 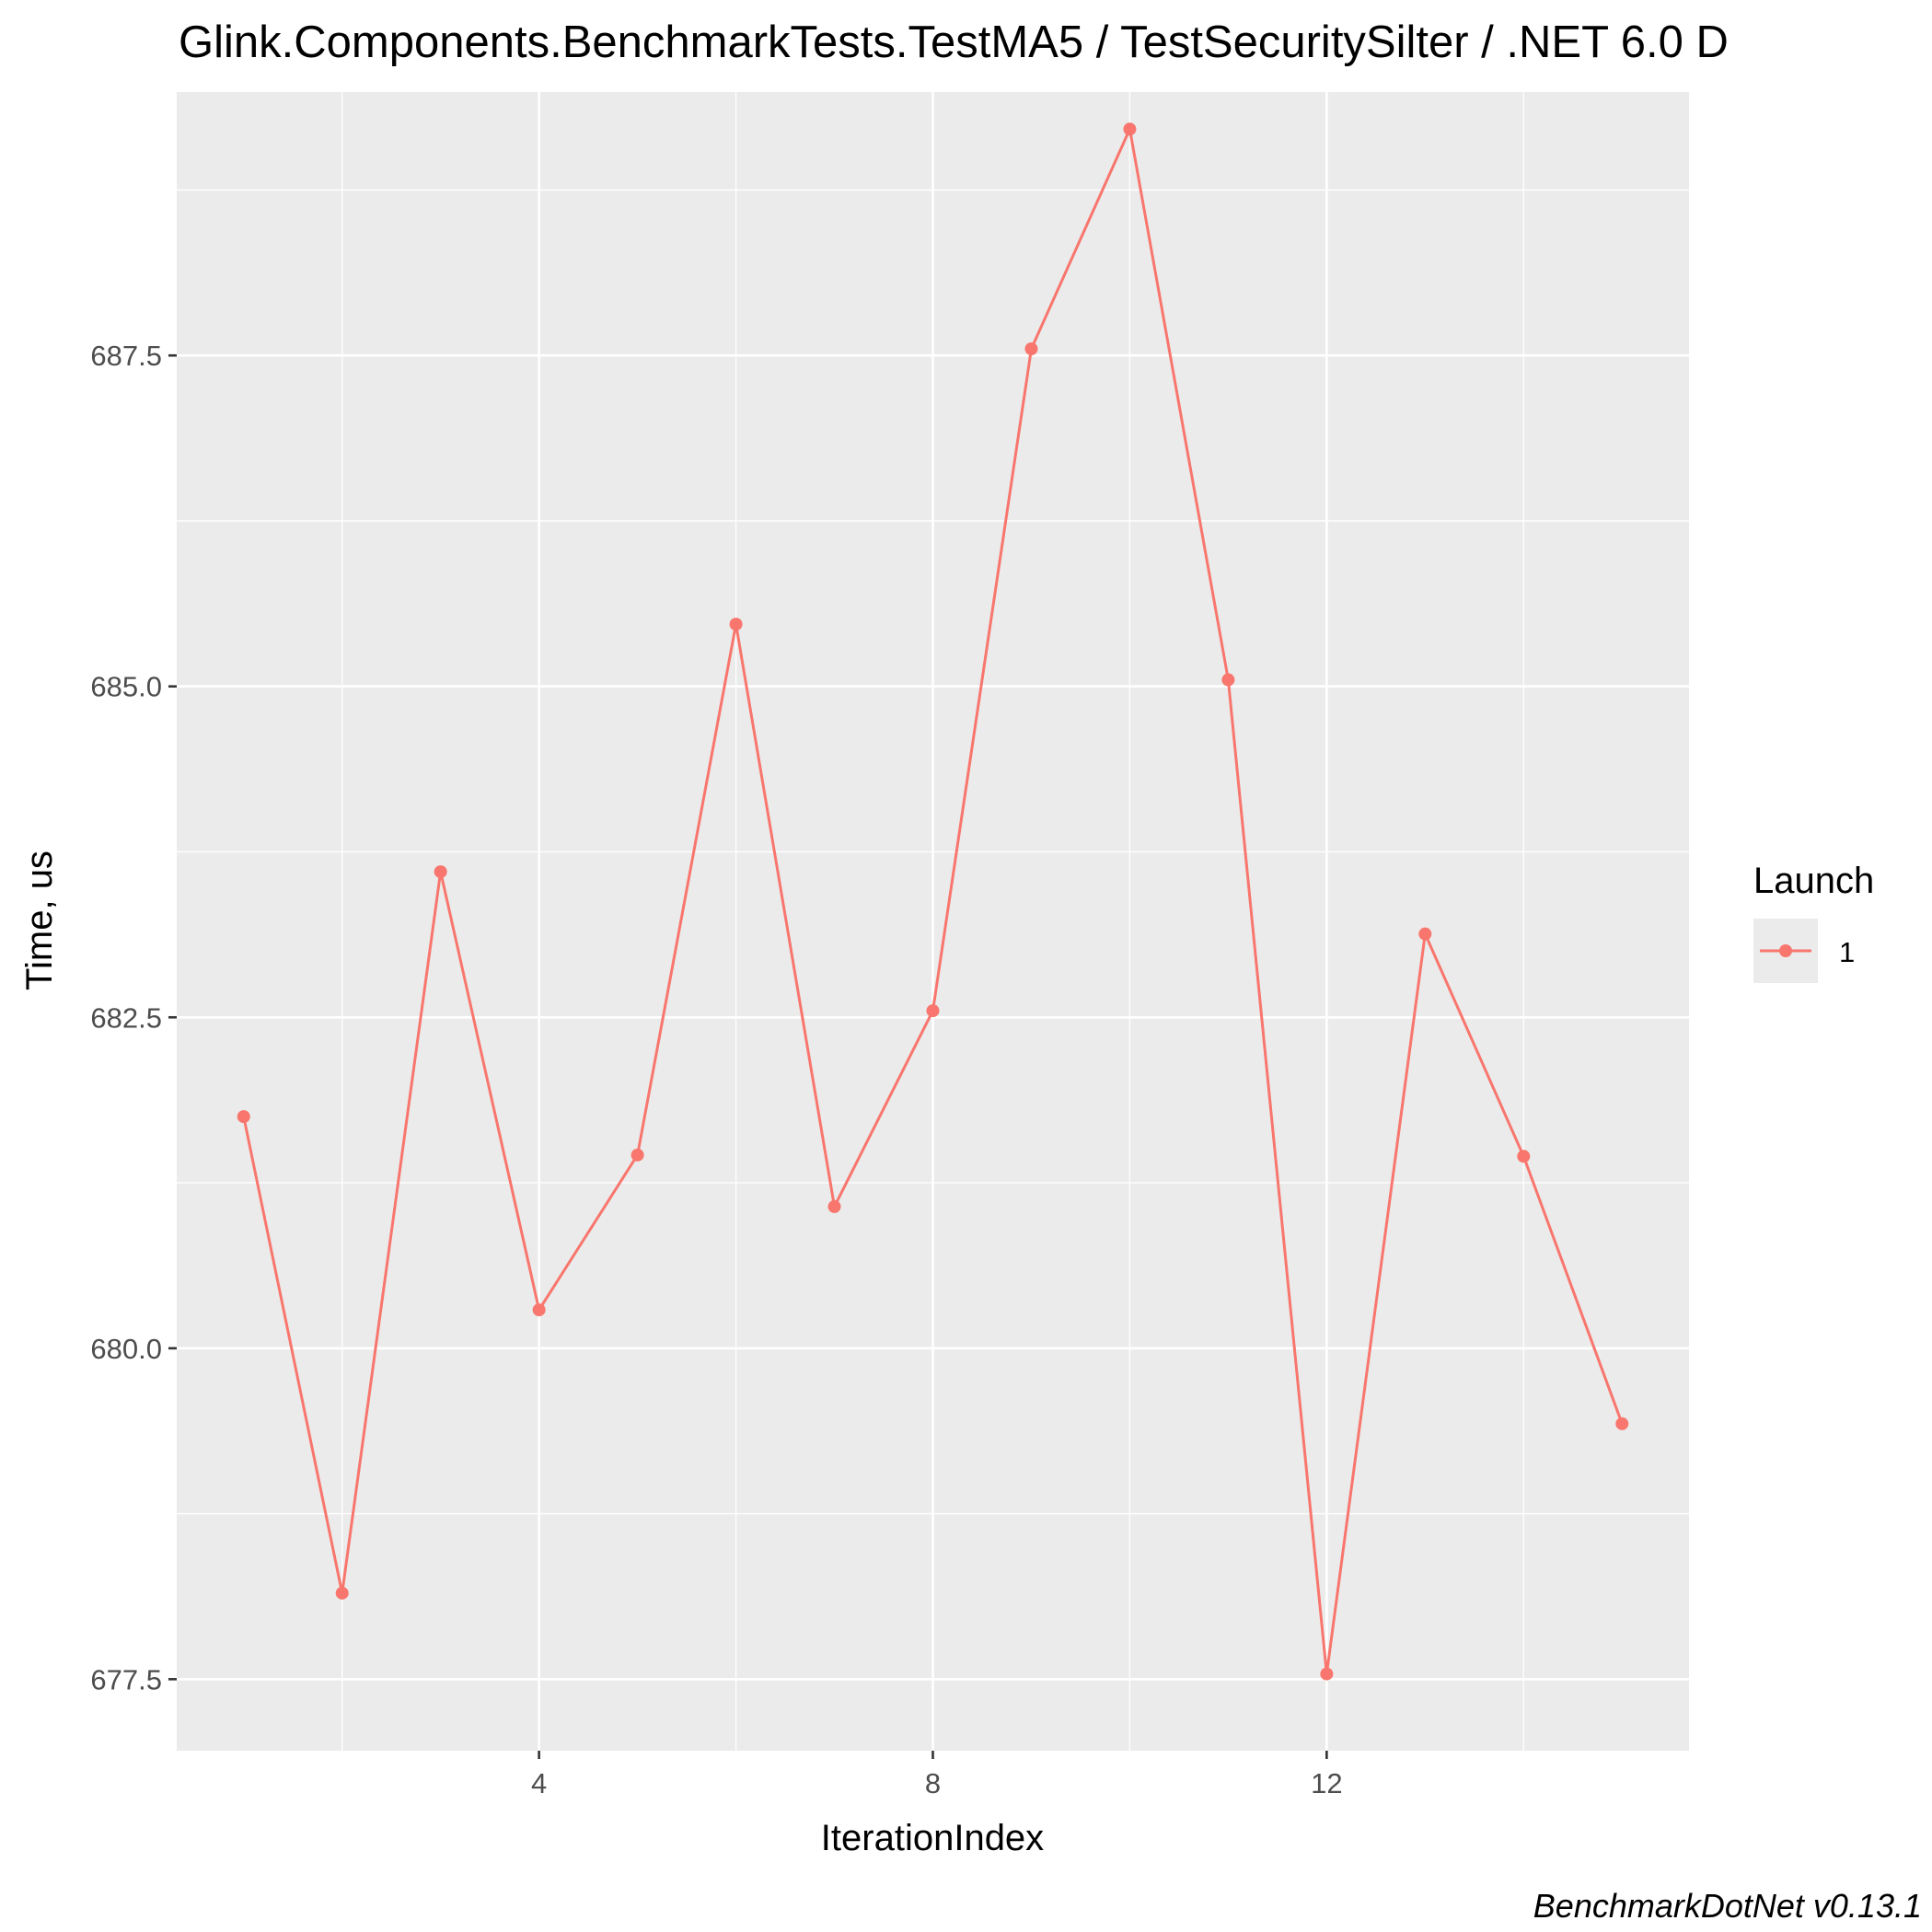 What do you see at coordinates (1326, 1783) in the screenshot?
I see `x-tick-label: 12` at bounding box center [1326, 1783].